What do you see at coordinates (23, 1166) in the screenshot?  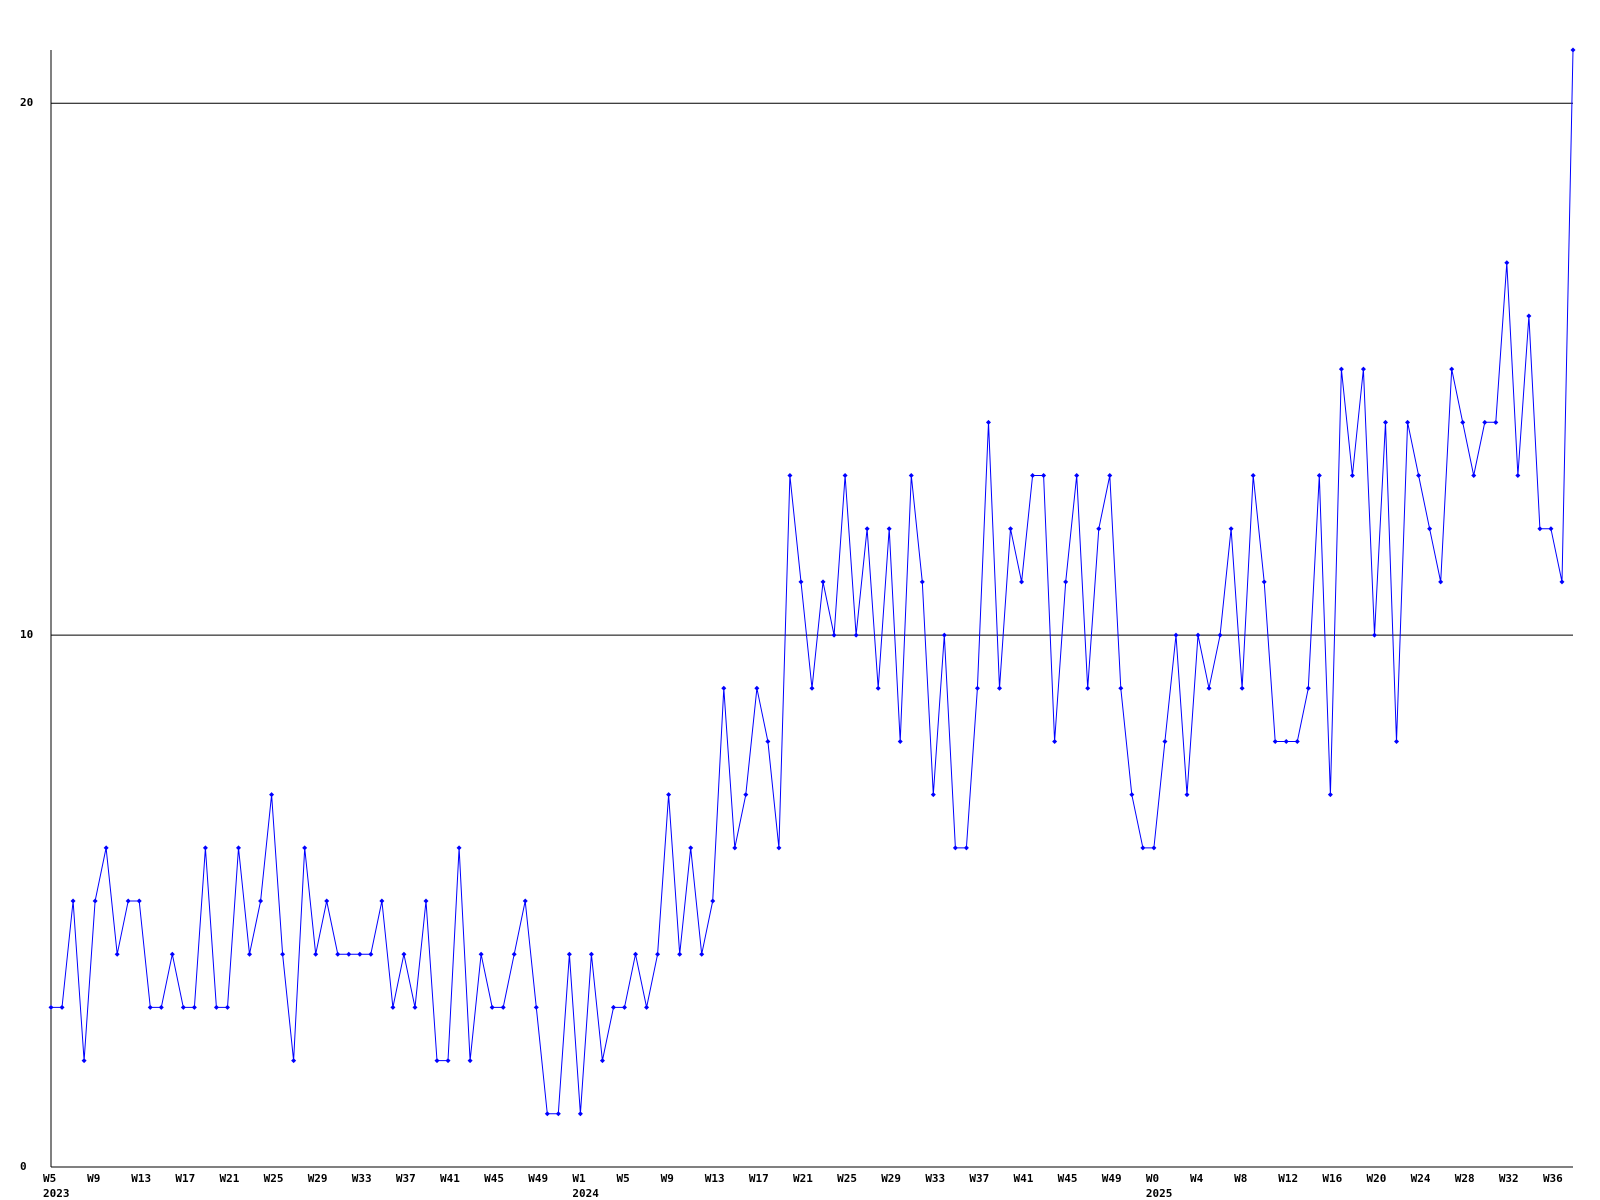 I see `y-tick-label: 0` at bounding box center [23, 1166].